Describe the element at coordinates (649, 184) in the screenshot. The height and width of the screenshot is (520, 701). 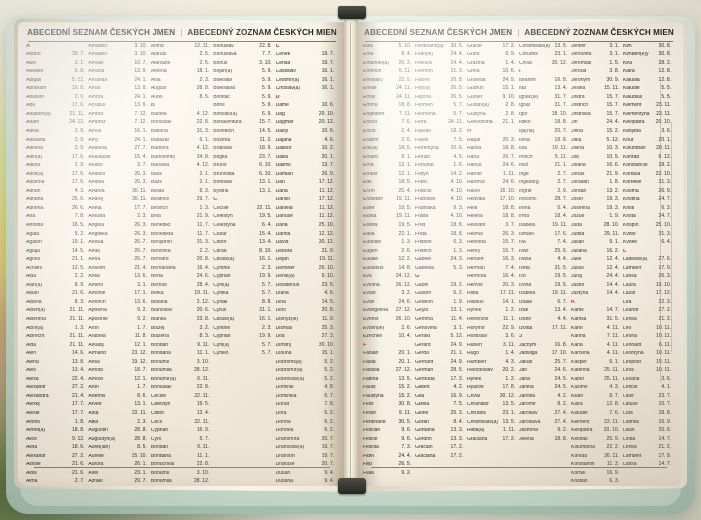
I see `name-entry-row: Kornélie 31. 3.` at that location.